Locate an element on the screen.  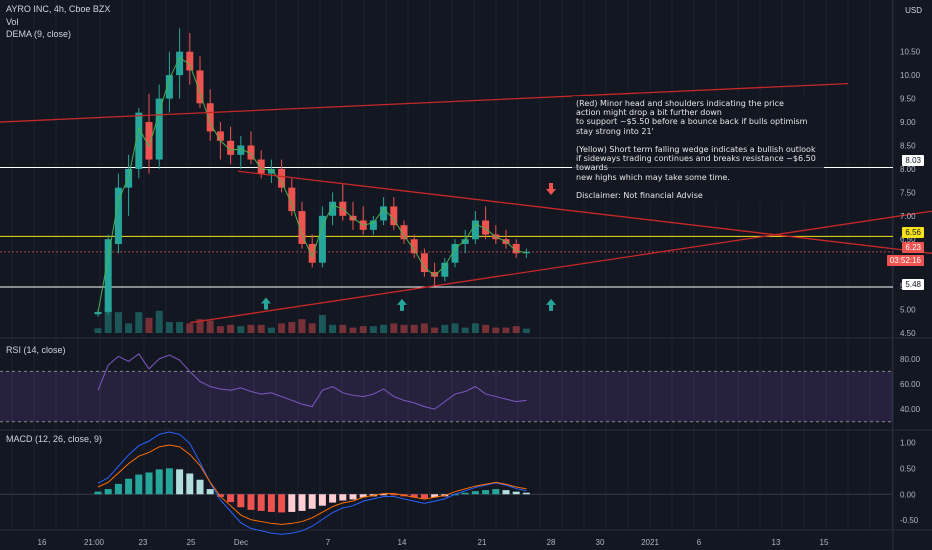
price-tick-label: 9.50 is located at coordinates (908, 99).